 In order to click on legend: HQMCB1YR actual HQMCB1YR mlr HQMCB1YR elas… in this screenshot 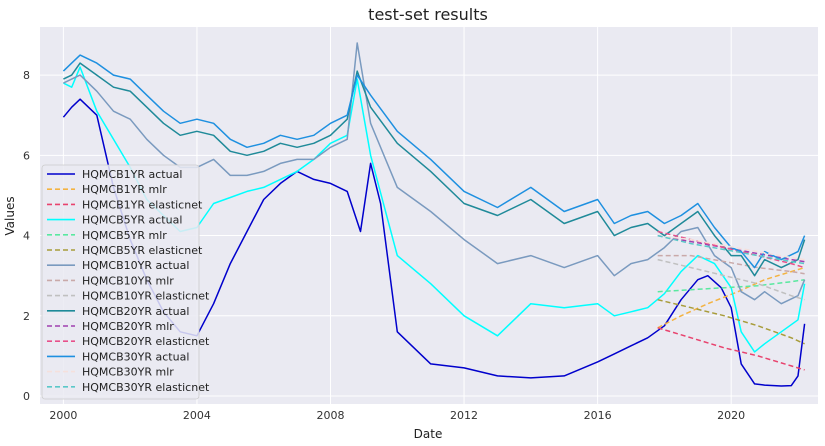, I will do `click(125, 282)`.